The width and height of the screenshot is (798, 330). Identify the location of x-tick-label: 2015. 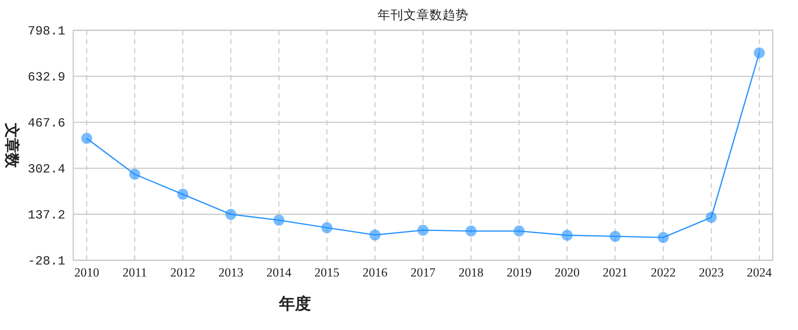
(327, 272).